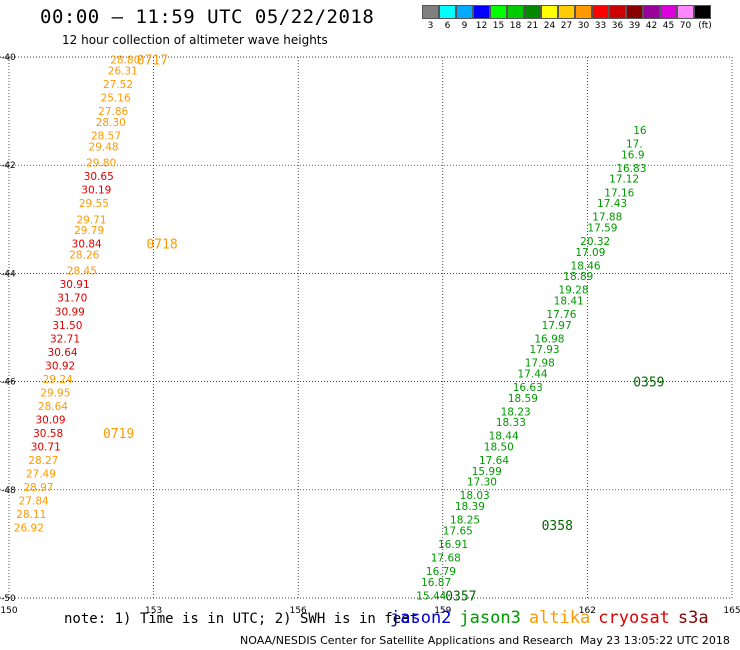 Image resolution: width=740 pixels, height=650 pixels. Describe the element at coordinates (705, 26) in the screenshot. I see `color-key-unit: (ft)` at that location.